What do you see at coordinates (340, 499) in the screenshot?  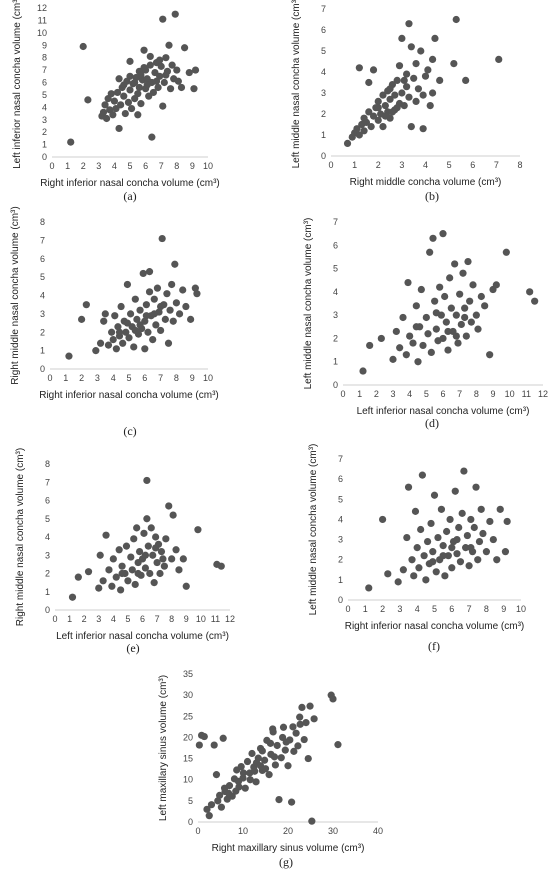 I see `y-tick-label: 5` at bounding box center [340, 499].